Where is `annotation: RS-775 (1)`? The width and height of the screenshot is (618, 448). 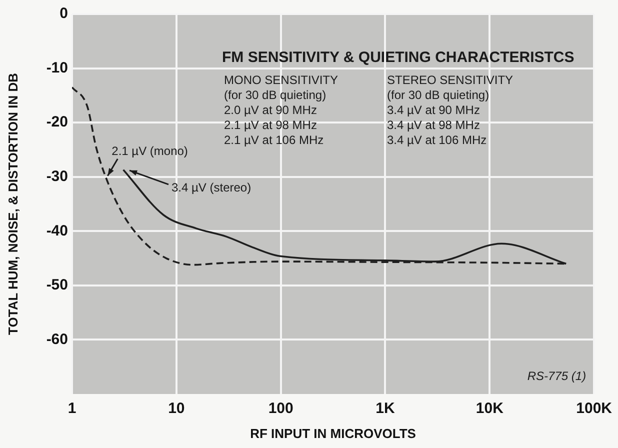 annotation: RS-775 (1) is located at coordinates (556, 376).